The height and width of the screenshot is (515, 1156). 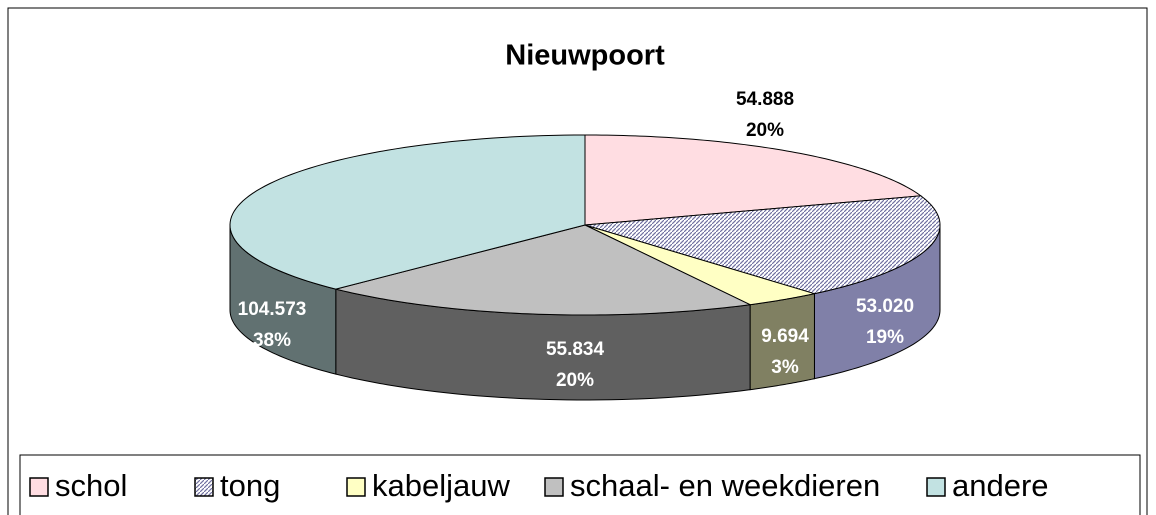 What do you see at coordinates (885, 337) in the screenshot?
I see `percent-label: 19%` at bounding box center [885, 337].